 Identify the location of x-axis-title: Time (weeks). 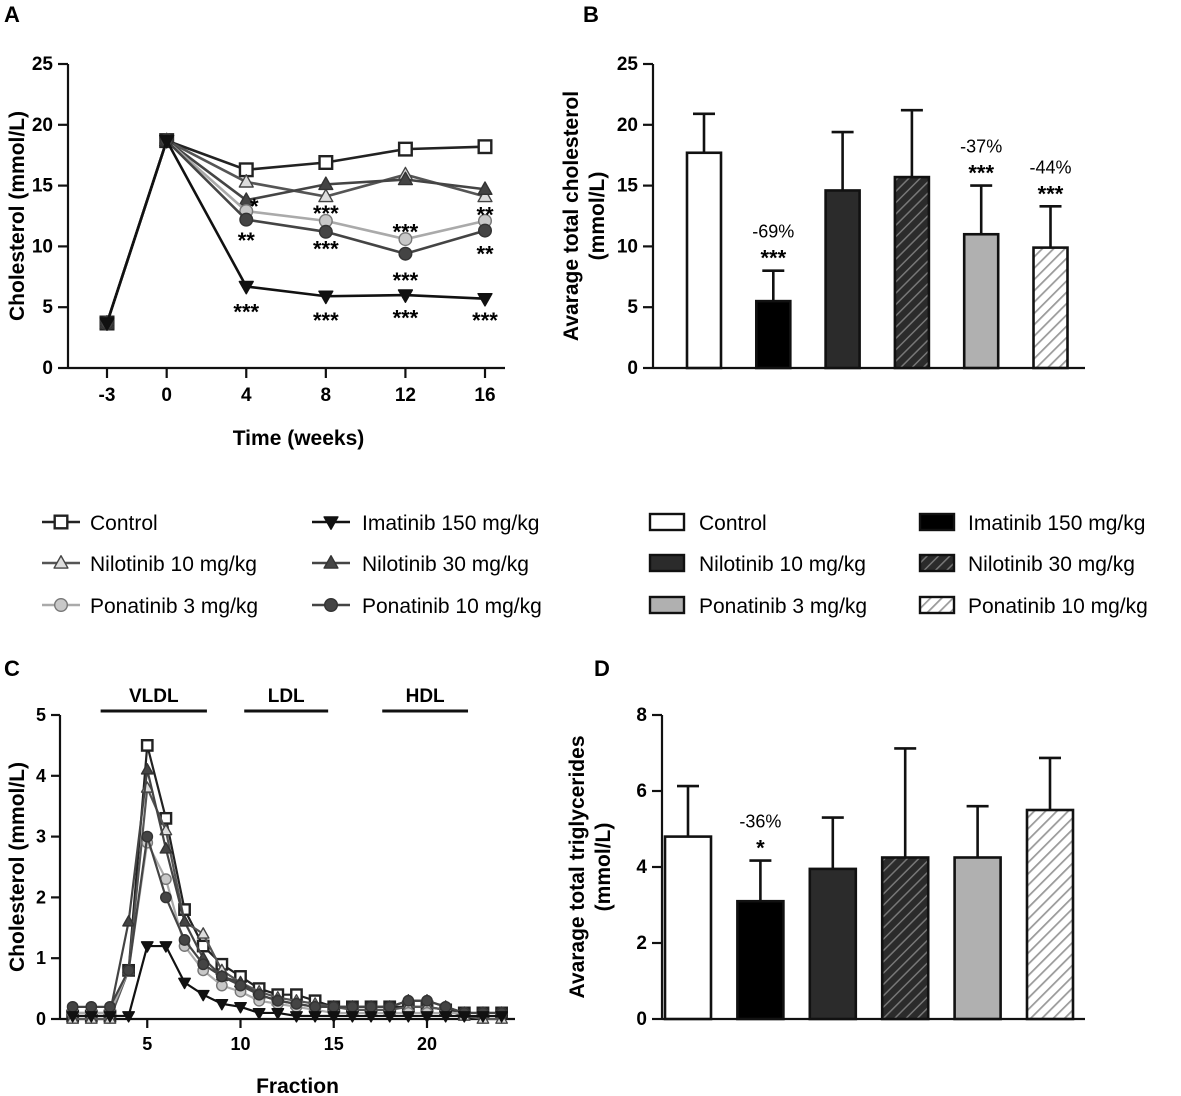
(299, 438).